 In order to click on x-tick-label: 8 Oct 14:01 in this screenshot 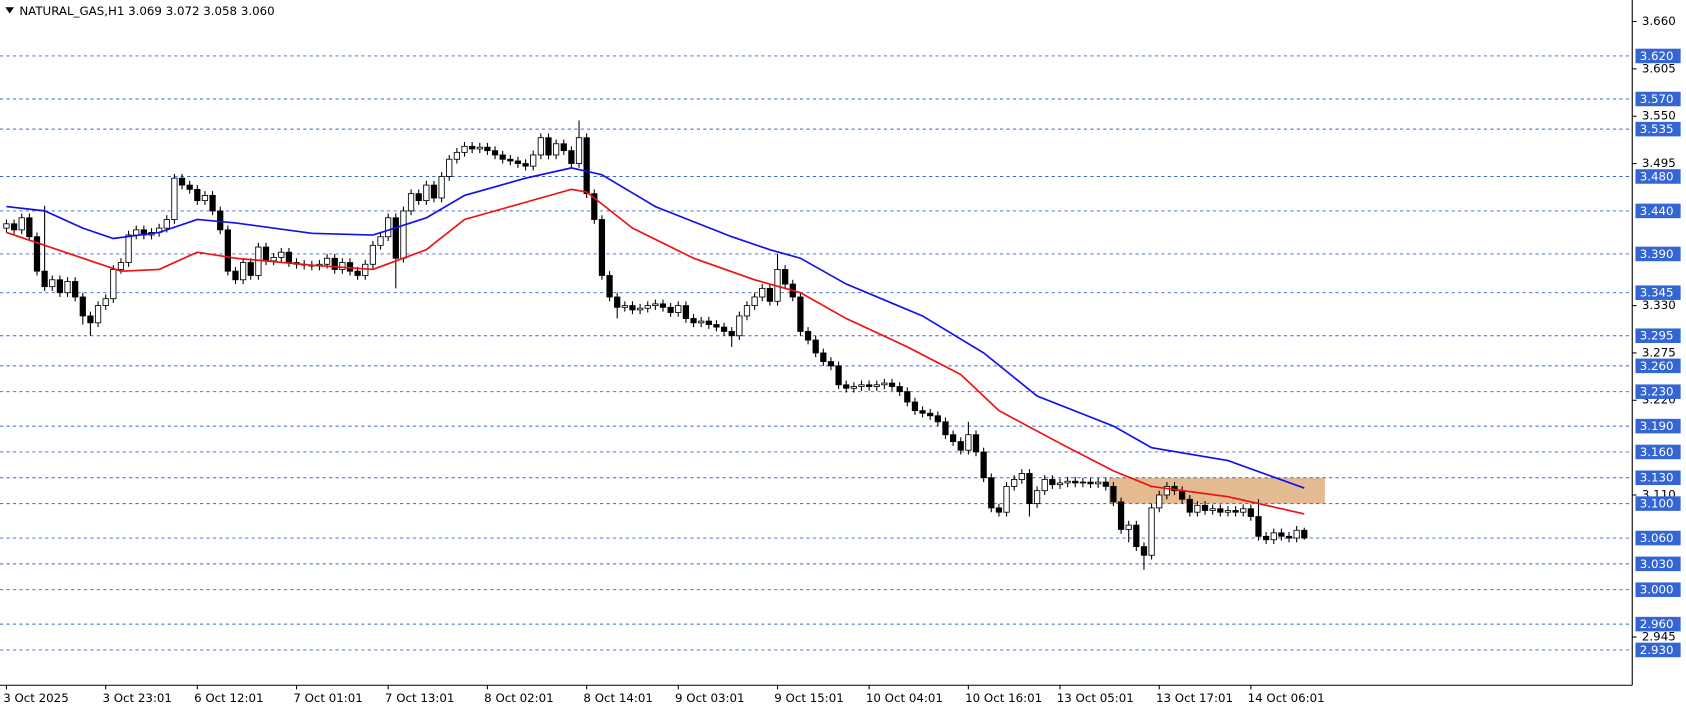, I will do `click(617, 698)`.